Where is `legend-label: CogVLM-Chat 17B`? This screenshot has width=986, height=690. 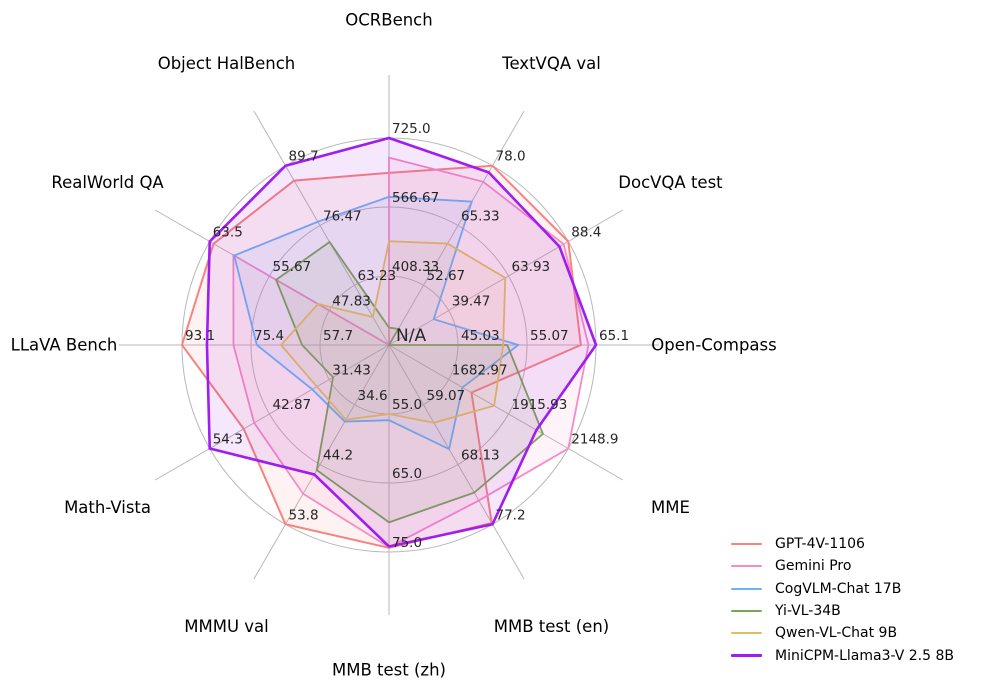 legend-label: CogVLM-Chat 17B is located at coordinates (838, 588).